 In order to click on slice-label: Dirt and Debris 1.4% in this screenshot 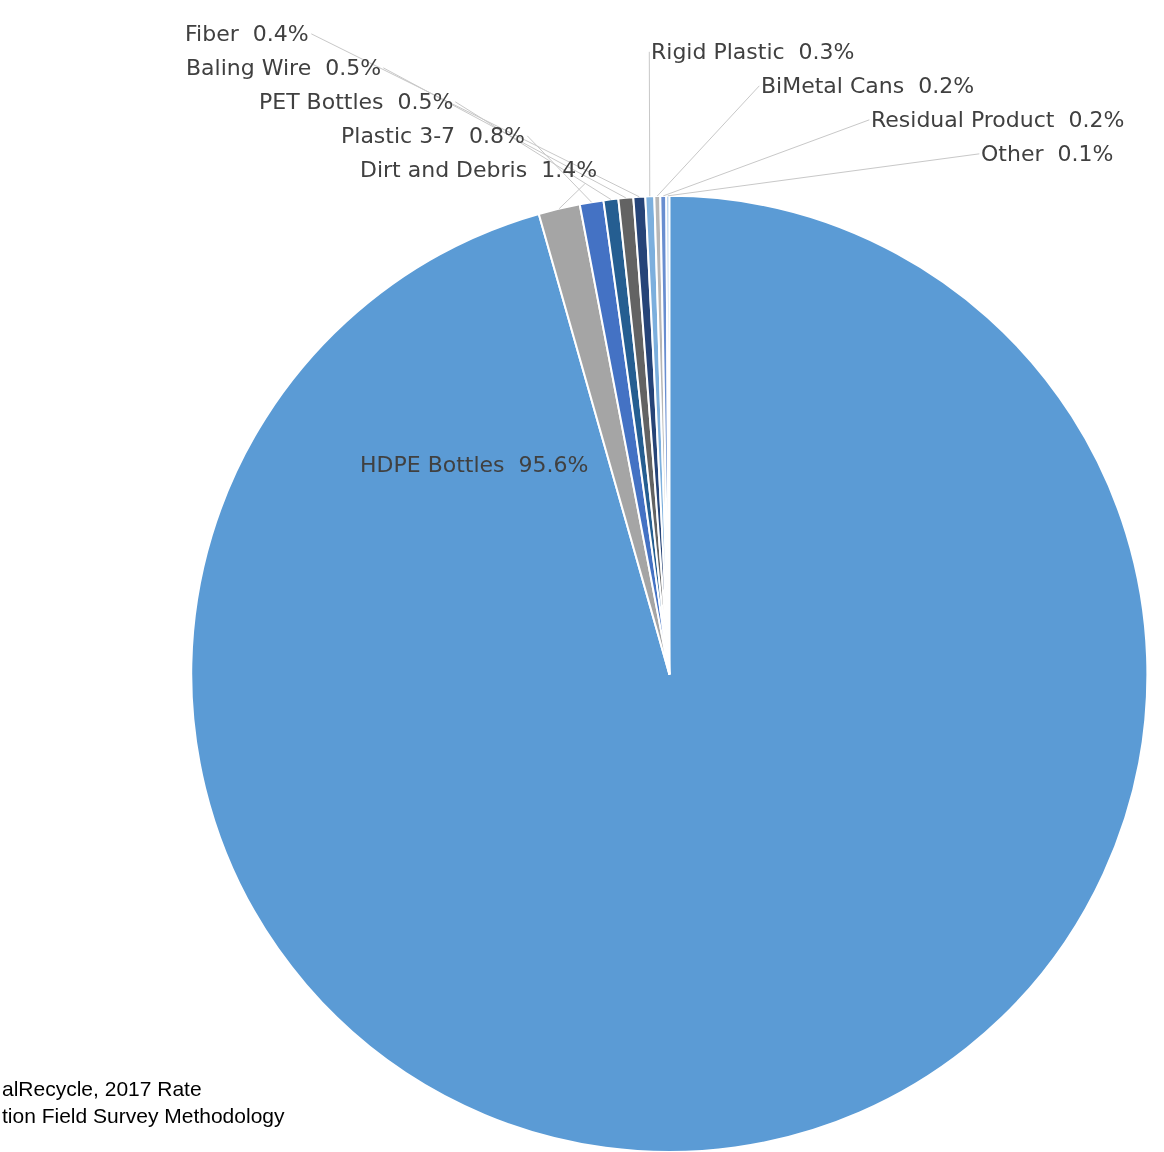, I will do `click(479, 169)`.